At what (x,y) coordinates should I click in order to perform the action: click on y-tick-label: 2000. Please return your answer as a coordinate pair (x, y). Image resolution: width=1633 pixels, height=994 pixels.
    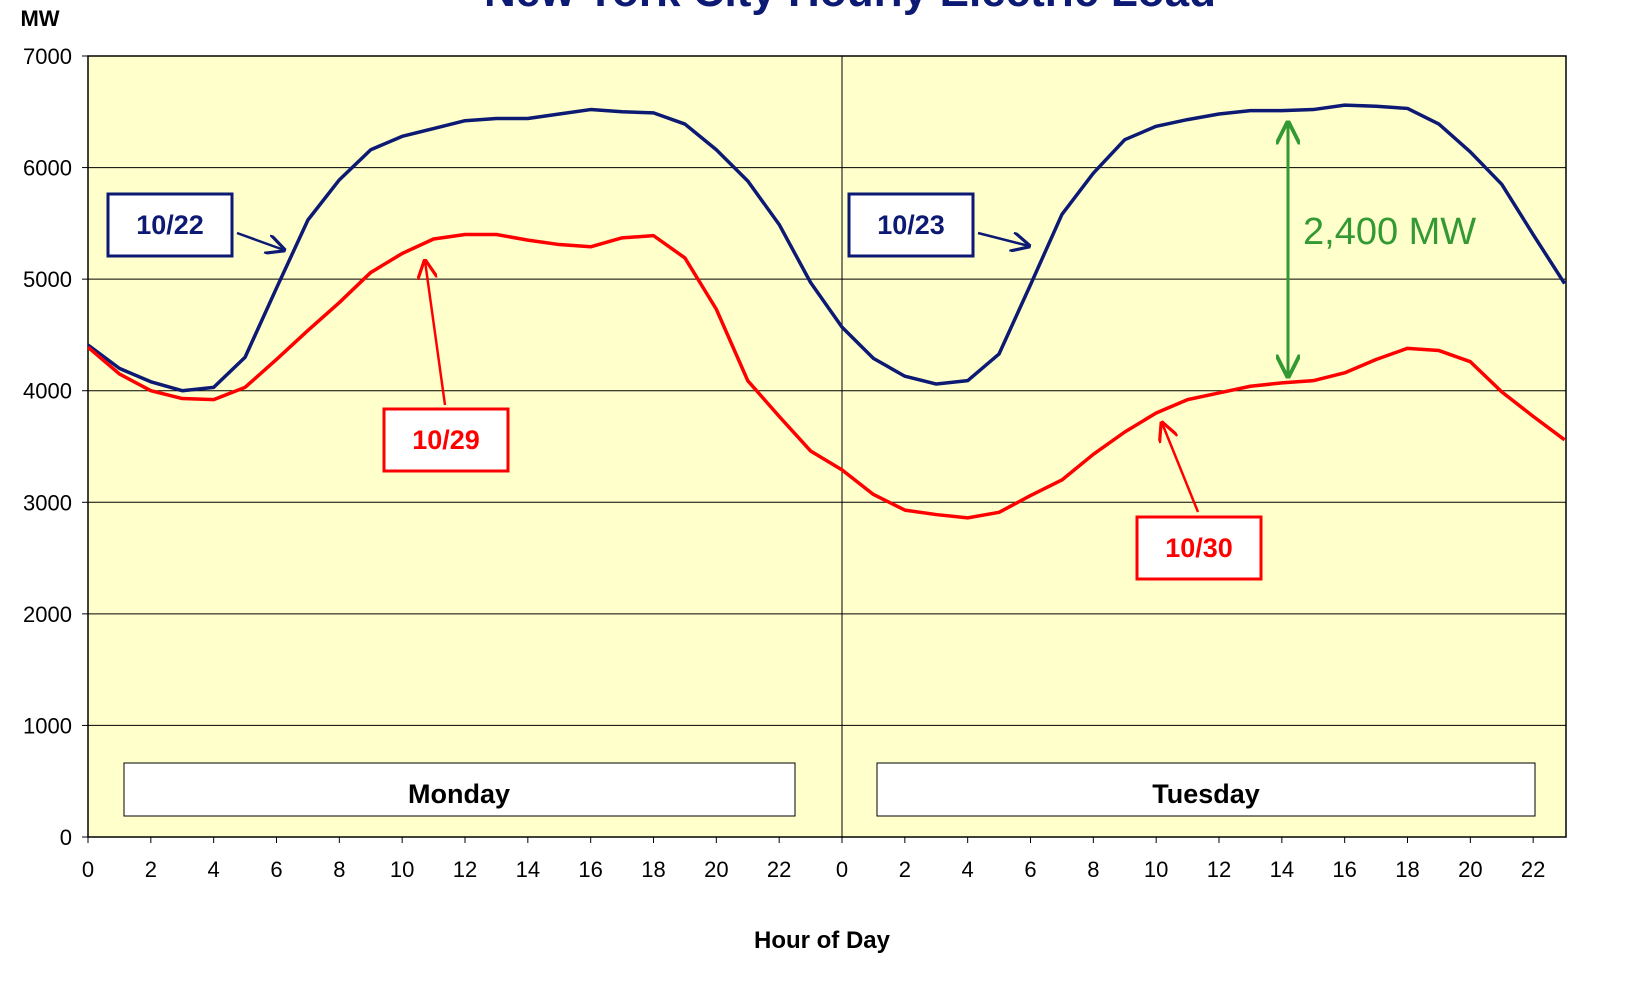
    Looking at the image, I should click on (47, 614).